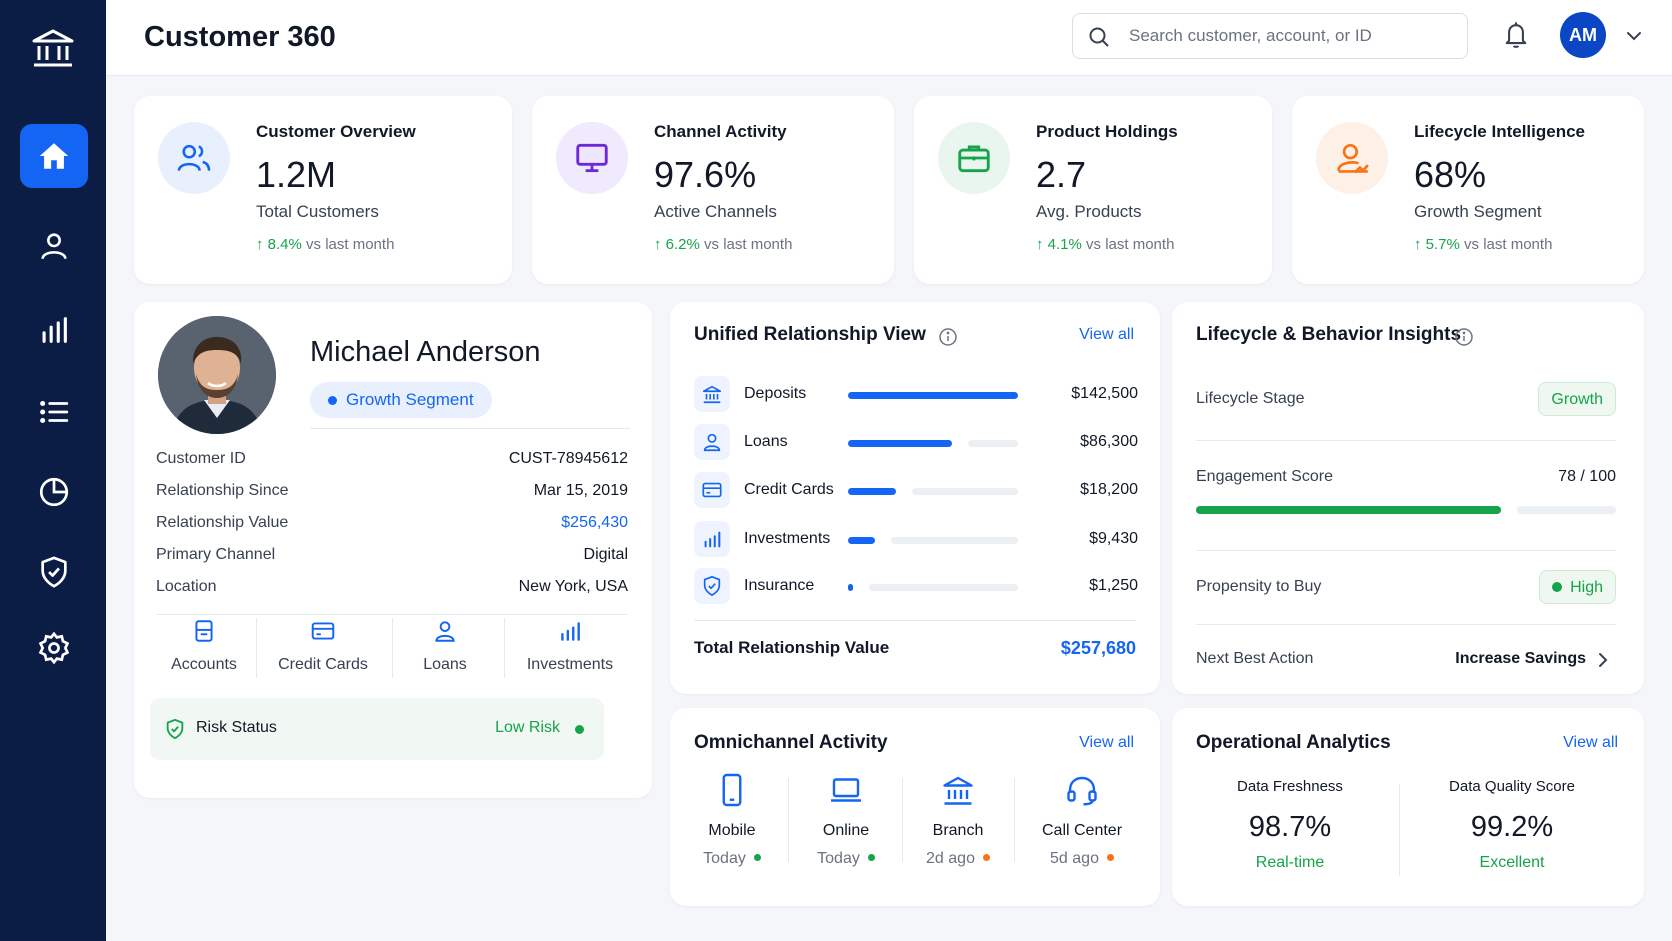 The width and height of the screenshot is (1672, 941). I want to click on relationship-row-loans: Loans $86,300, so click(916, 444).